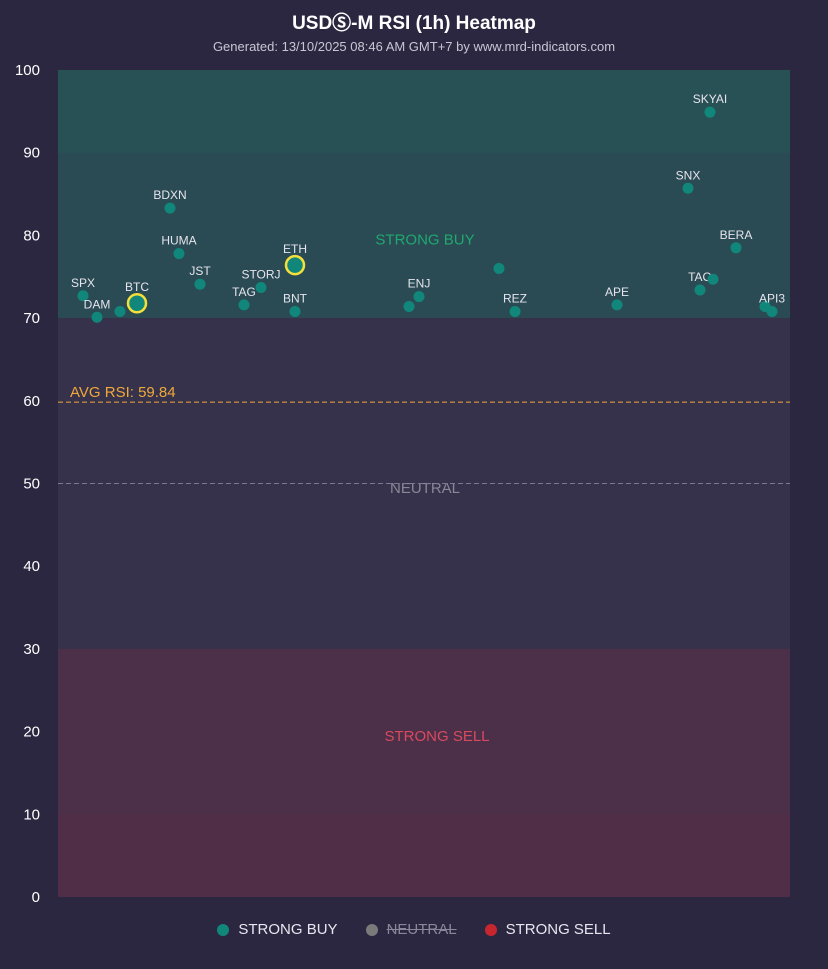 The image size is (828, 969). What do you see at coordinates (31, 814) in the screenshot?
I see `y-tick-label: 10` at bounding box center [31, 814].